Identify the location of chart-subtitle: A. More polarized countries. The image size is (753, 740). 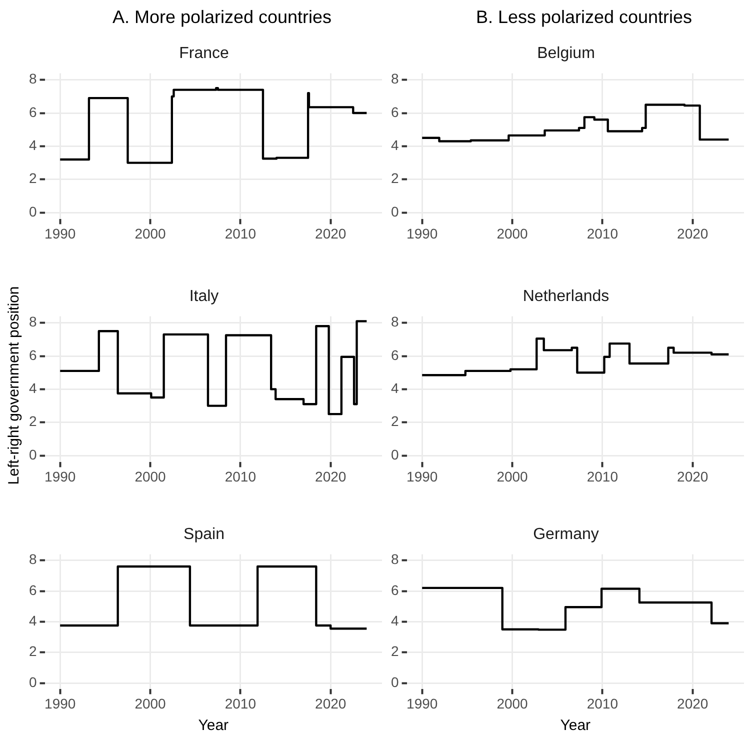
(222, 17).